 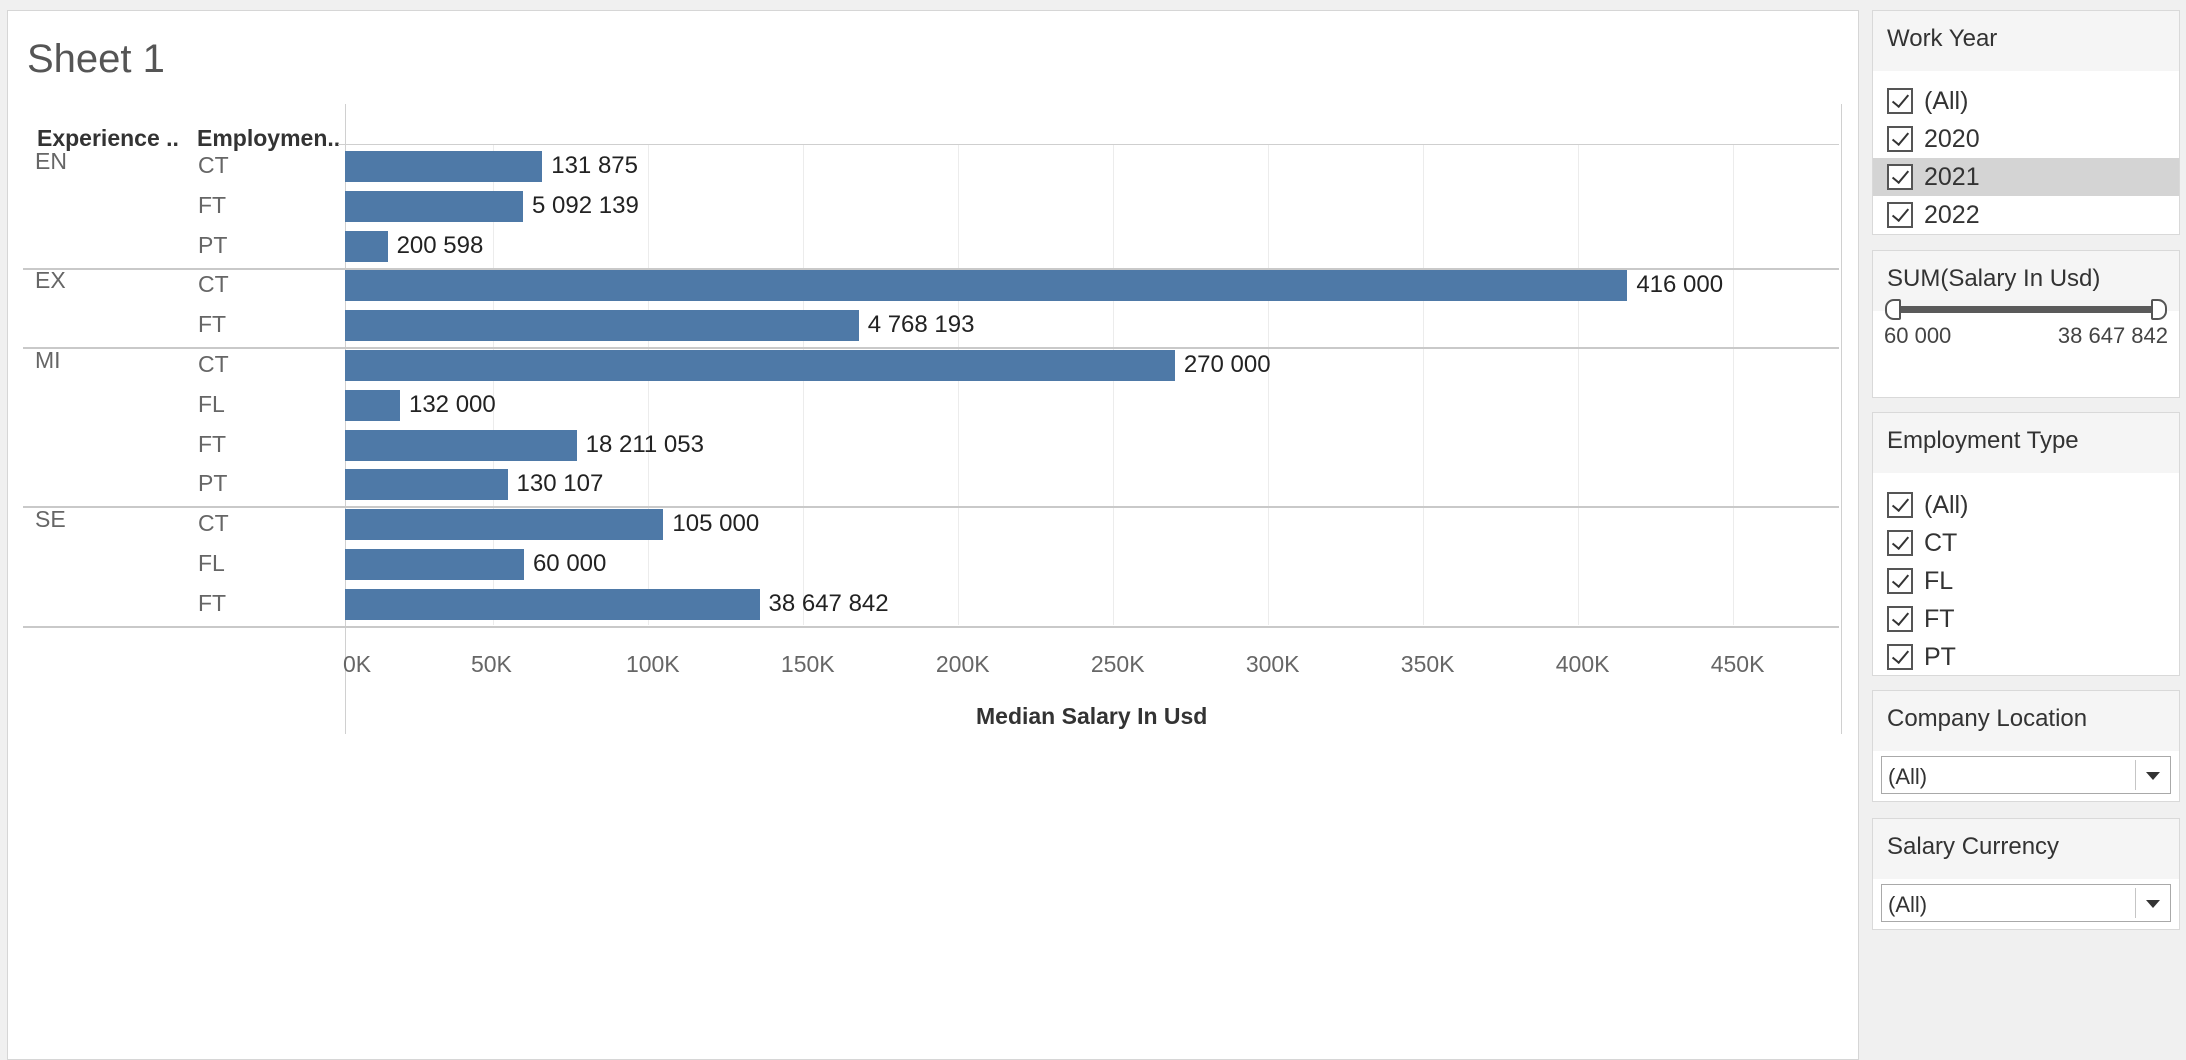 I want to click on x-tick-label: 400K, so click(x=1582, y=664).